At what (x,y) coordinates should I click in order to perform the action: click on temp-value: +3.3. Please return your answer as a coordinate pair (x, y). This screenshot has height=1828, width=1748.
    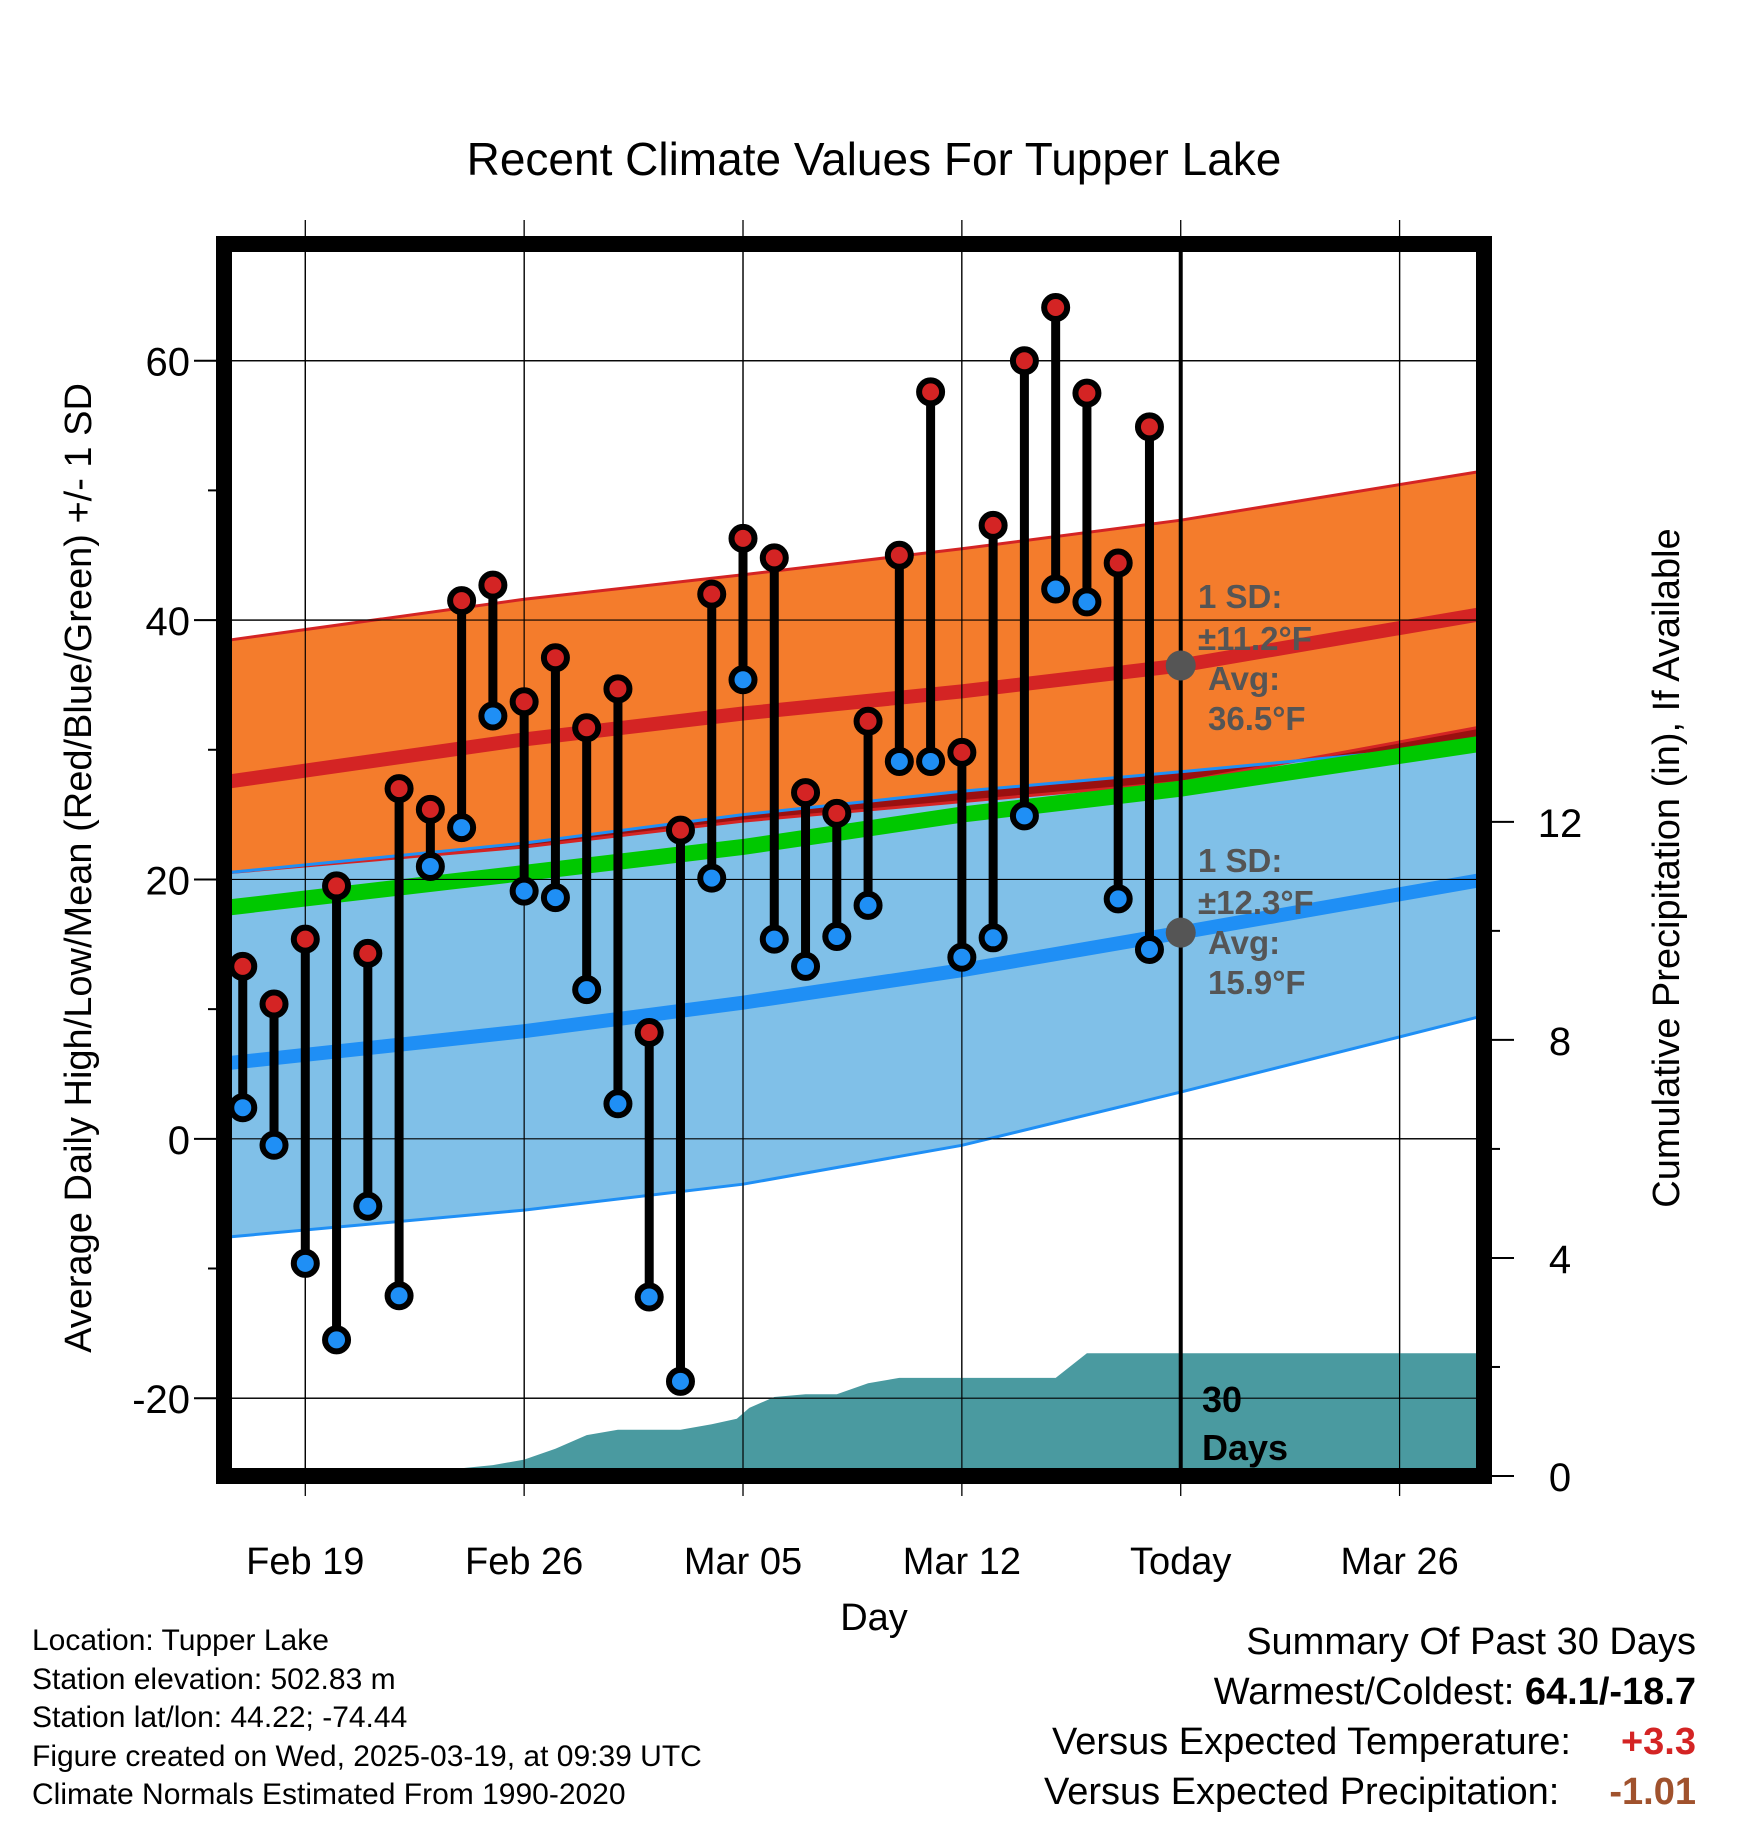
    Looking at the image, I should click on (1658, 1742).